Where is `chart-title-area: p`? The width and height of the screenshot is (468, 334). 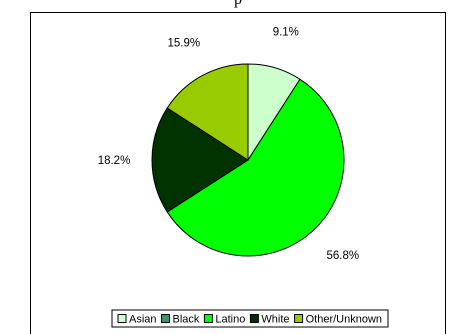
chart-title-area: p is located at coordinates (238, 6).